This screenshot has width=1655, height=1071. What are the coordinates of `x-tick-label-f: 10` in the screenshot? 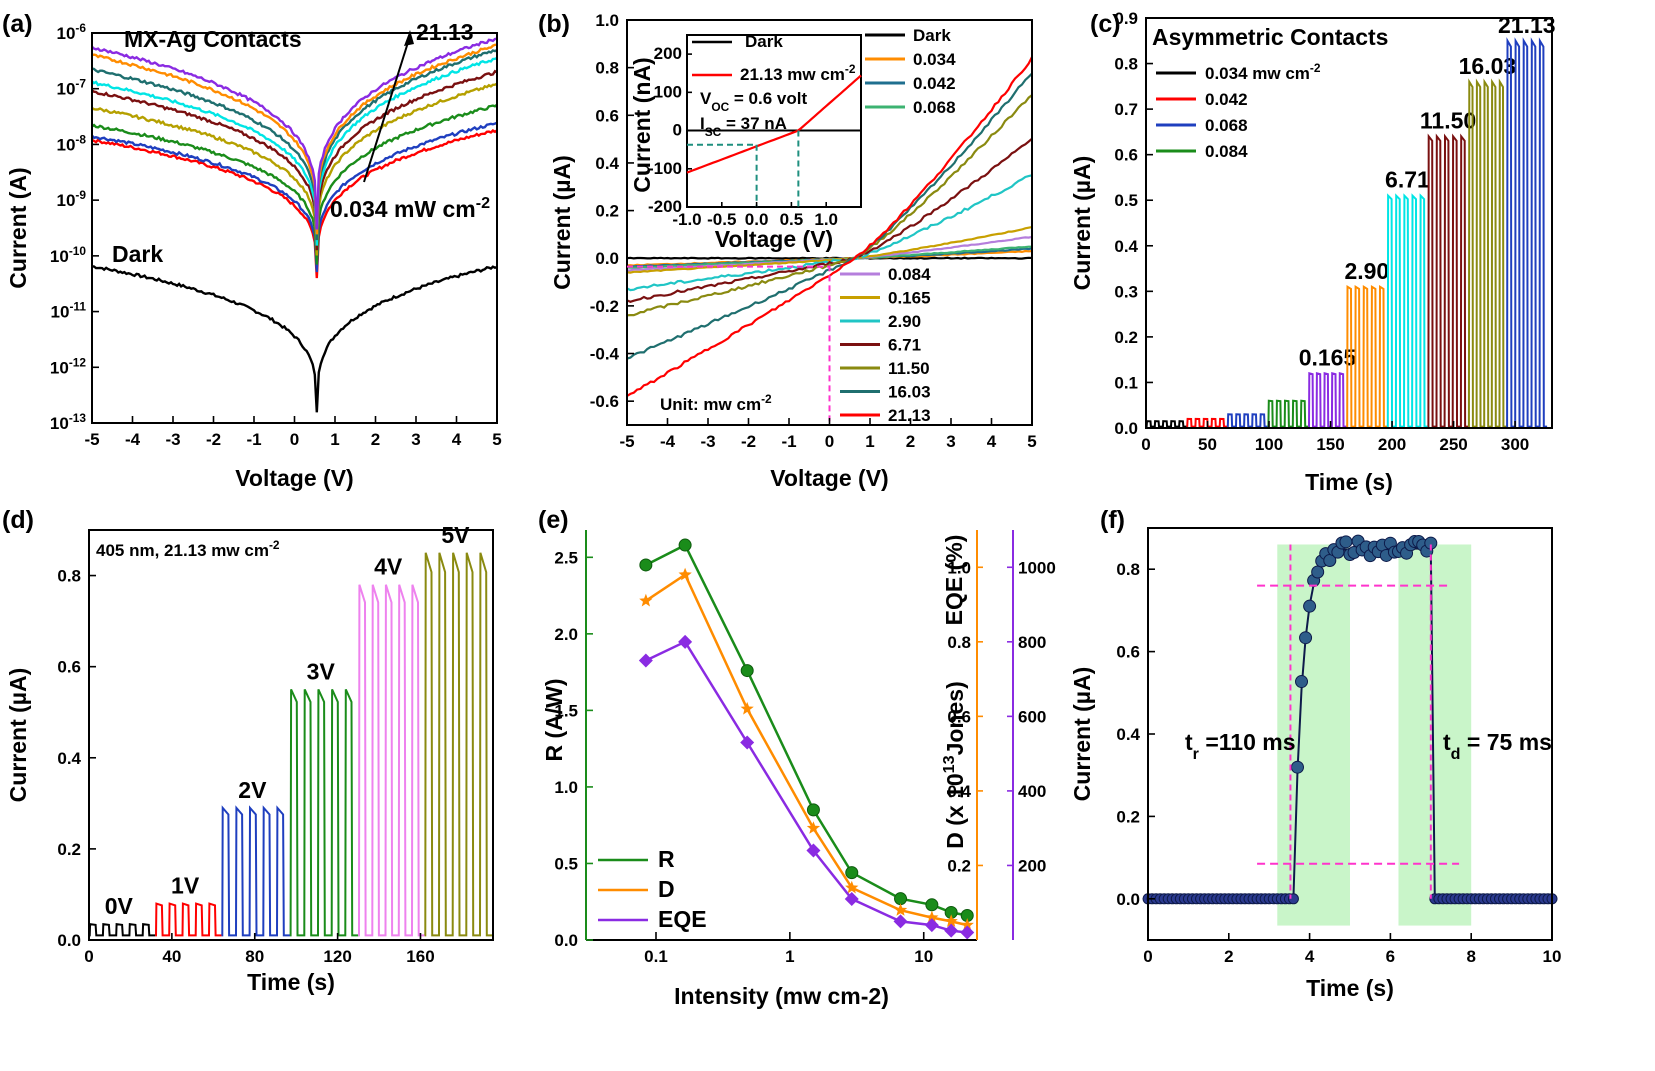 It's located at (1552, 956).